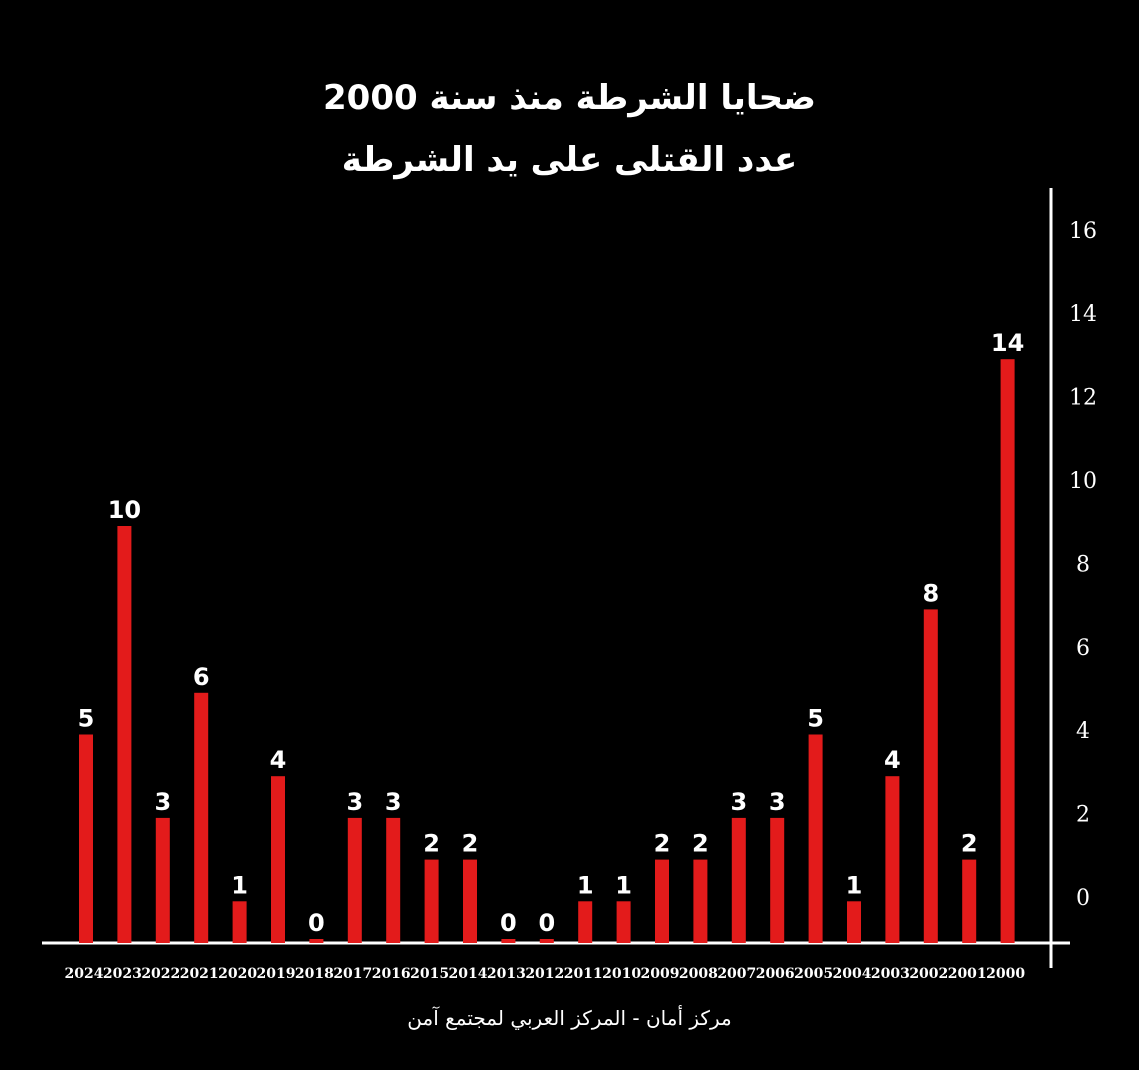  I want to click on x-tick-label: 2001, so click(967, 974).